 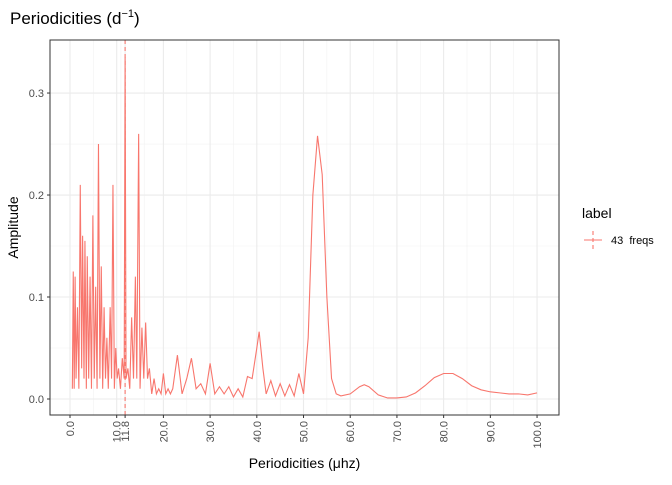 I want to click on legend-label: 43 freqs, so click(x=632, y=241).